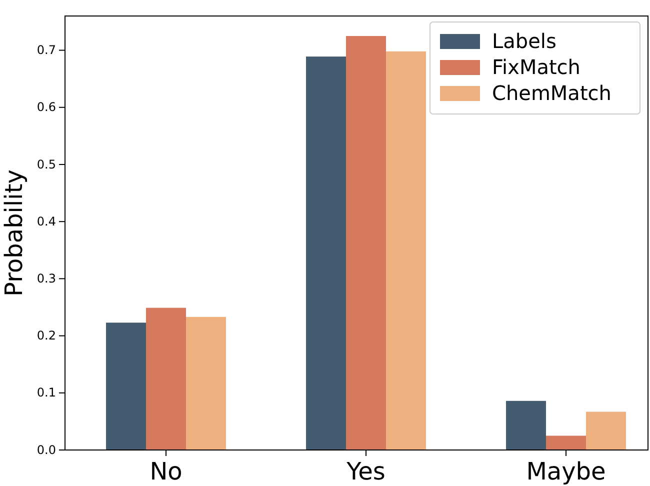  What do you see at coordinates (552, 93) in the screenshot?
I see `legend-label: ChemMatch` at bounding box center [552, 93].